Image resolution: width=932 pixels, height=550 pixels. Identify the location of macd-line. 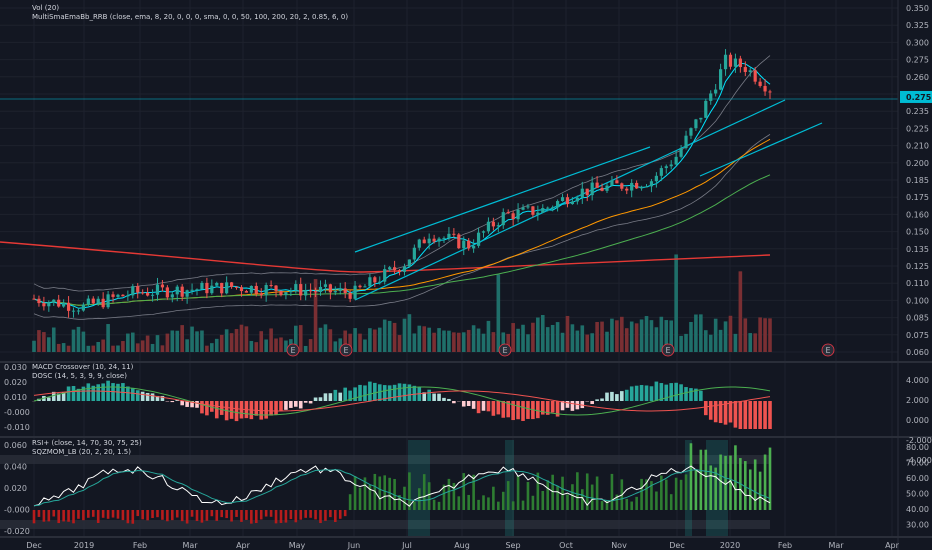
(402, 401).